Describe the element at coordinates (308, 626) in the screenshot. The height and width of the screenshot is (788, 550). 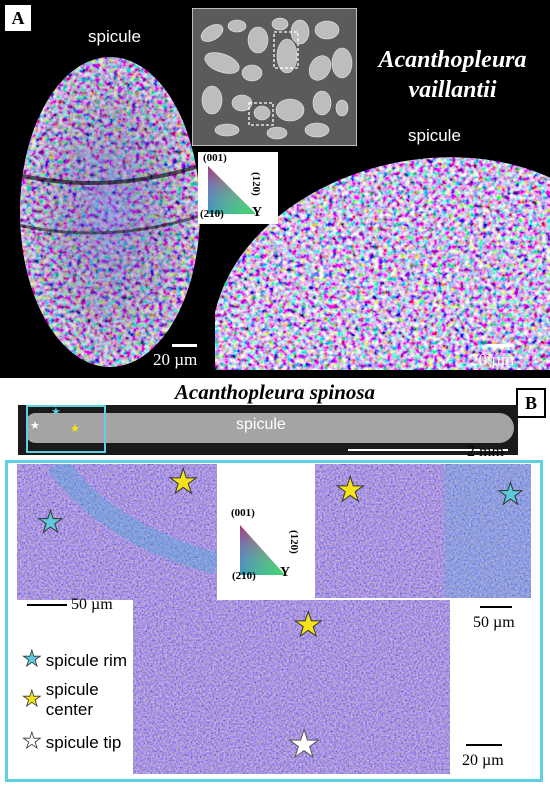
I see `star-center-bottom: ★` at that location.